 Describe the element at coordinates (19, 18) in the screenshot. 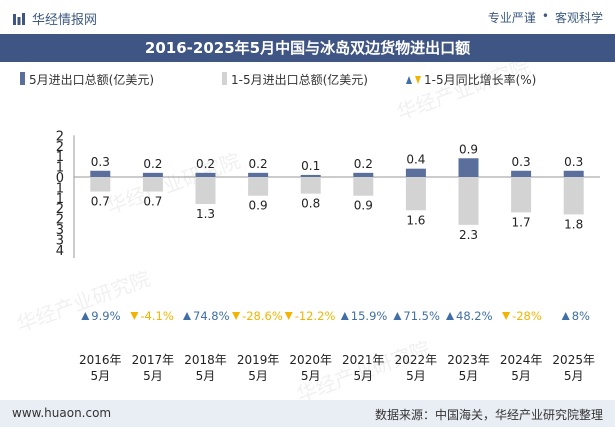

I see `logo-bars-icon` at that location.